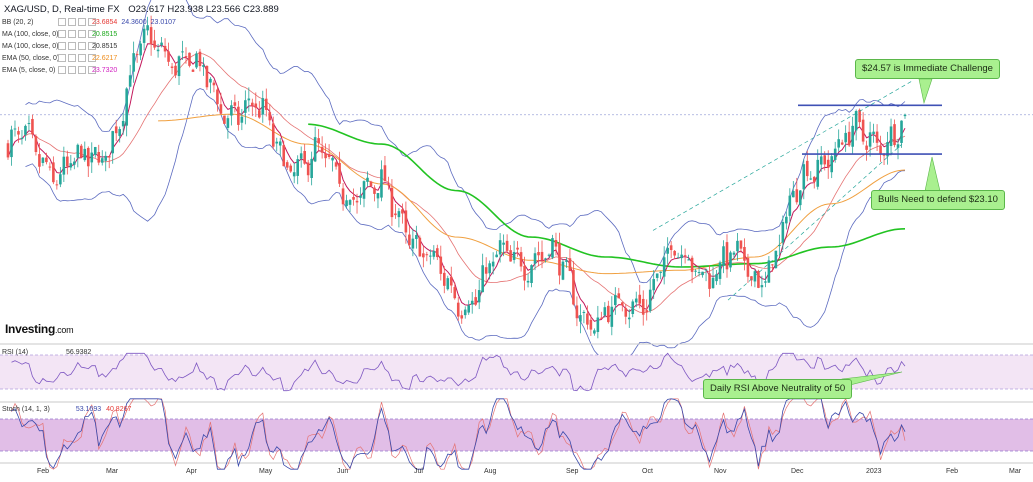 The width and height of the screenshot is (1033, 482). I want to click on callout-support-pointer, so click(932, 174).